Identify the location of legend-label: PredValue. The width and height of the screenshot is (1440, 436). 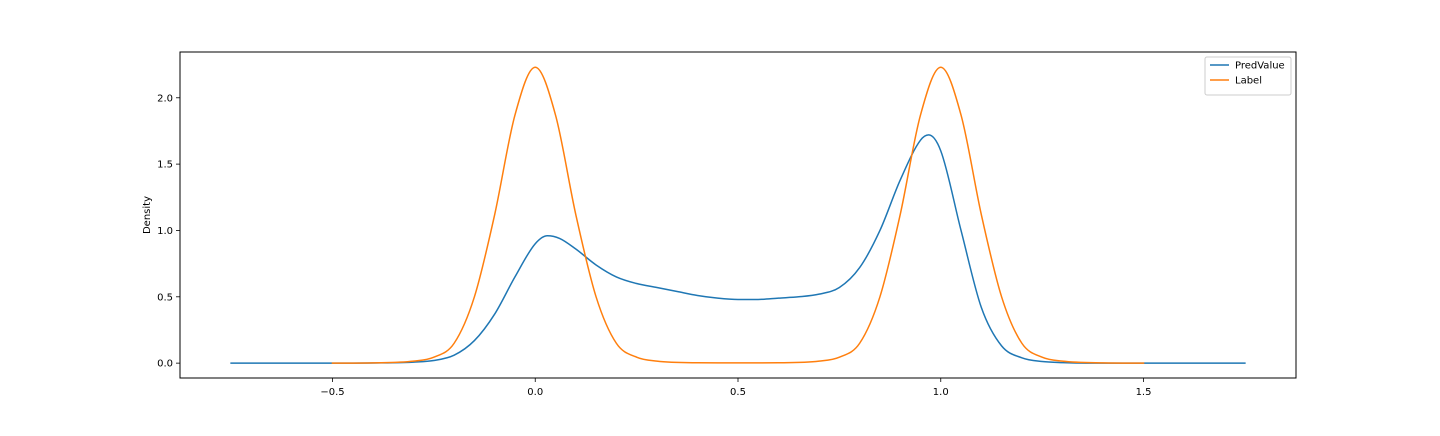
(1260, 66).